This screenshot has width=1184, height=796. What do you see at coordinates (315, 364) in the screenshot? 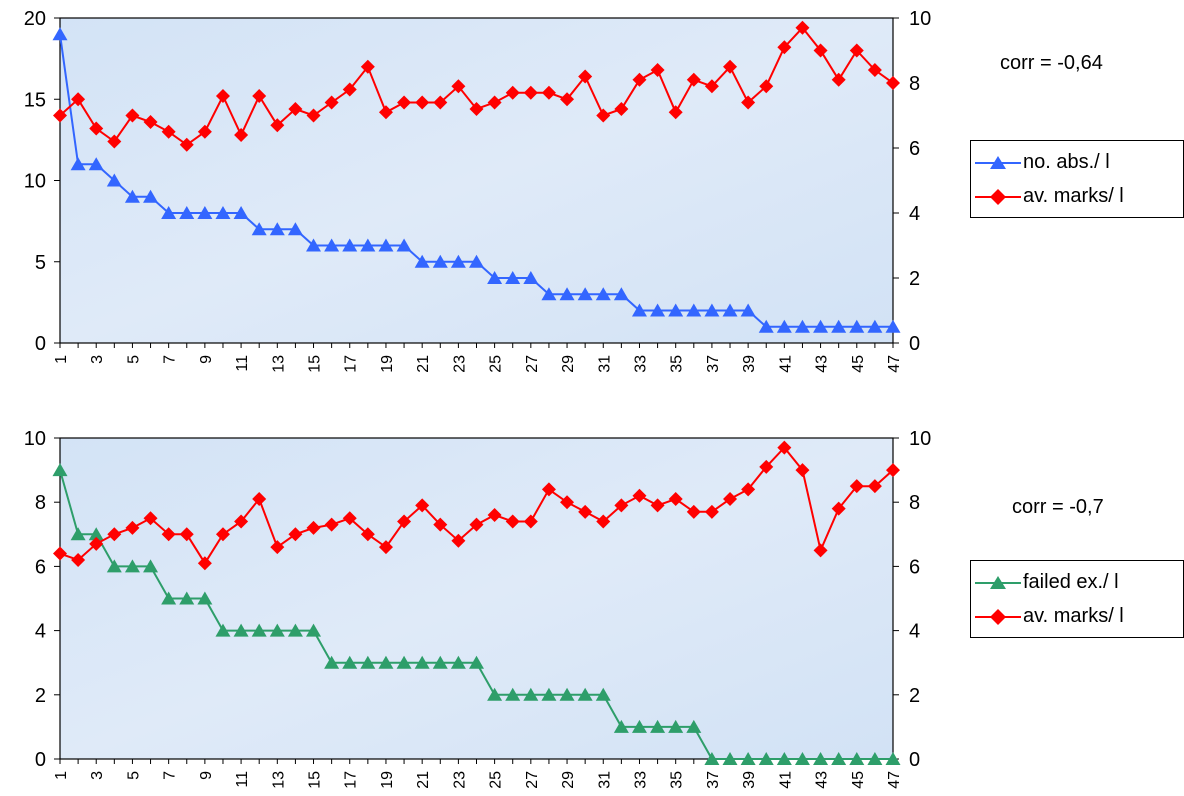
I see `x-tick-label: 15` at bounding box center [315, 364].